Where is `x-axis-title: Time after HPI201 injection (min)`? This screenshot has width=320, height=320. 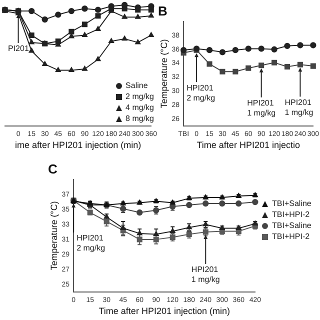 x-axis-title: Time after HPI201 injection (min) is located at coordinates (164, 311).